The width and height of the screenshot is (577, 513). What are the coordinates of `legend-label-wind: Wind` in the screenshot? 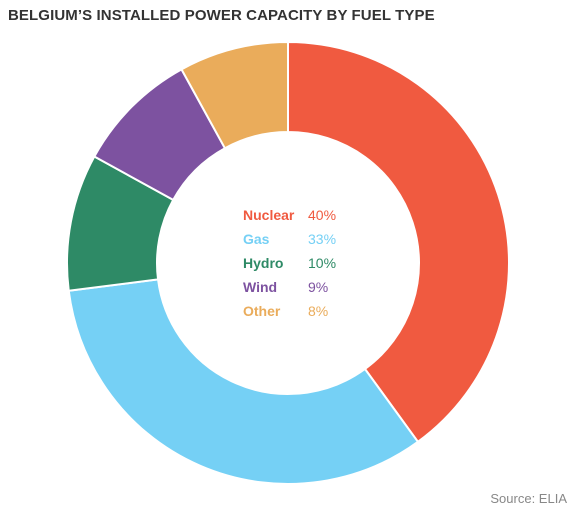 It's located at (260, 287).